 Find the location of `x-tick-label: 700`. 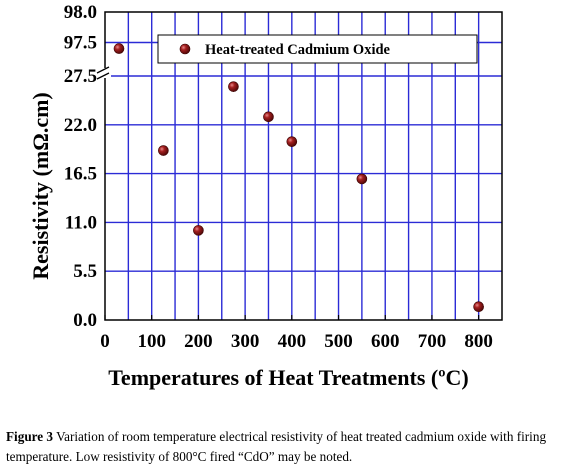

x-tick-label: 700 is located at coordinates (432, 341).